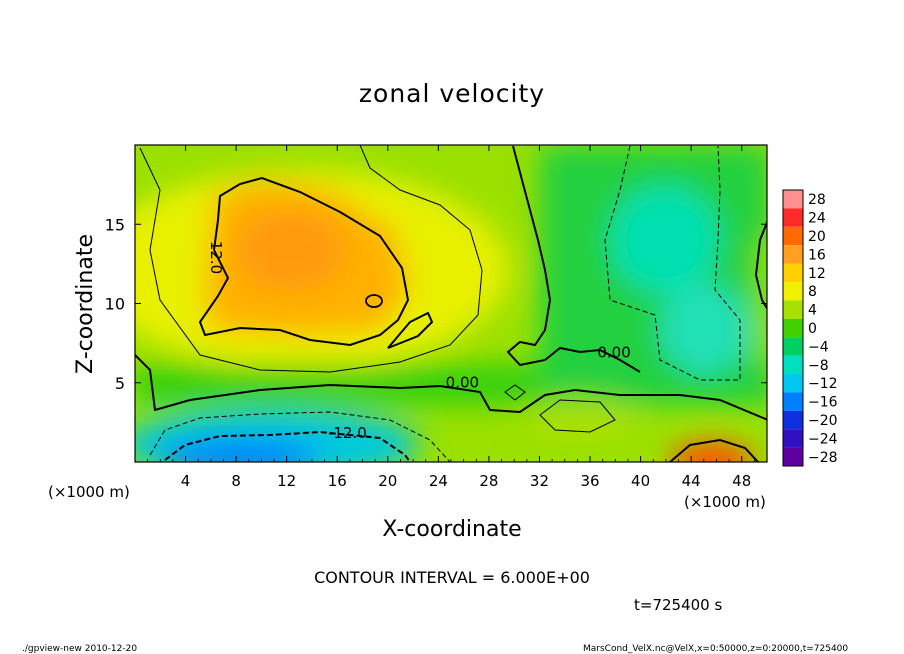 This screenshot has width=904, height=654. I want to click on chart-title: zonal velocity, so click(452, 93).